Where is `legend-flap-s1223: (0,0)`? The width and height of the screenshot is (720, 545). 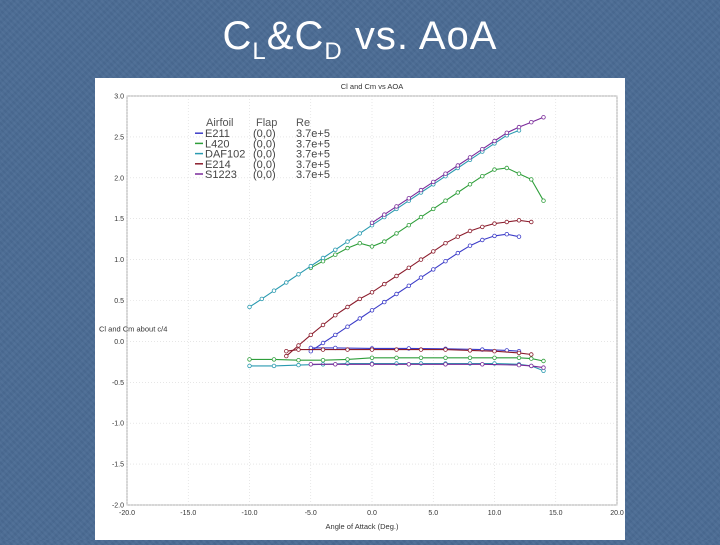
legend-flap-s1223: (0,0) is located at coordinates (264, 175).